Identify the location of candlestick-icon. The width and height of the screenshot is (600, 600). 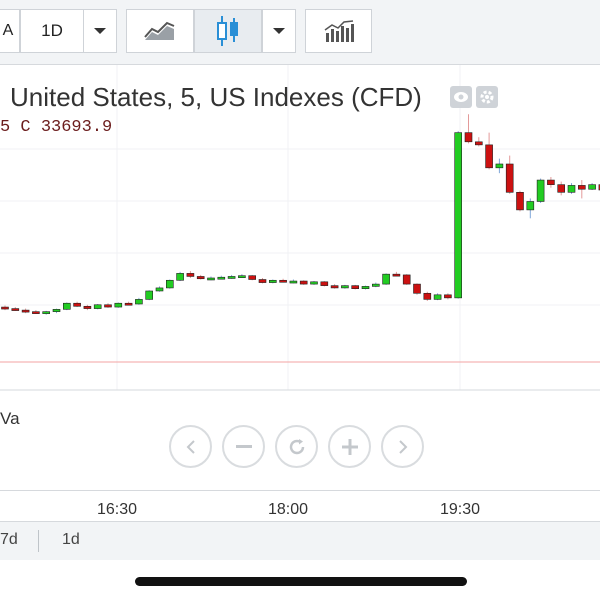
(227, 31).